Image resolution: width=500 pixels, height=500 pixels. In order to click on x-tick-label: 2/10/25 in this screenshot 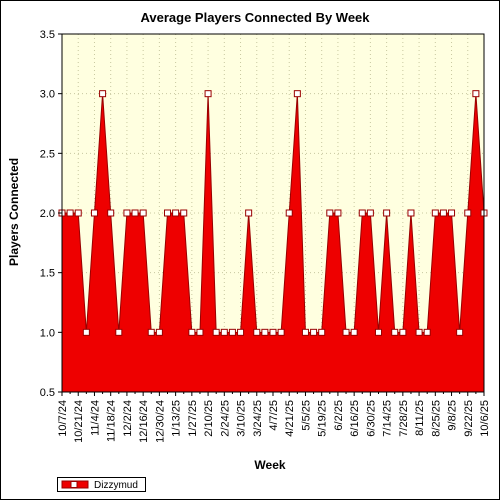, I will do `click(209, 418)`.